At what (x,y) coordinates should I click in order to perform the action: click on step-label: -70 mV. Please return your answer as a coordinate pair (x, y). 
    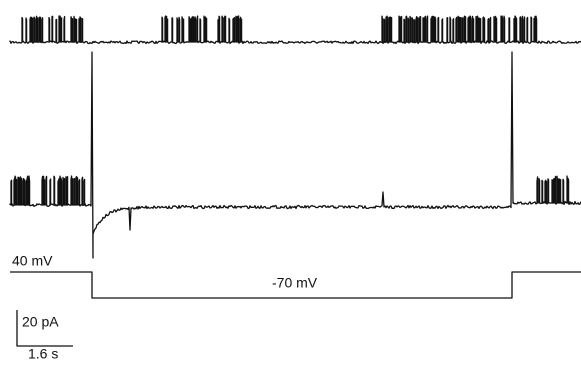
    Looking at the image, I should click on (295, 283).